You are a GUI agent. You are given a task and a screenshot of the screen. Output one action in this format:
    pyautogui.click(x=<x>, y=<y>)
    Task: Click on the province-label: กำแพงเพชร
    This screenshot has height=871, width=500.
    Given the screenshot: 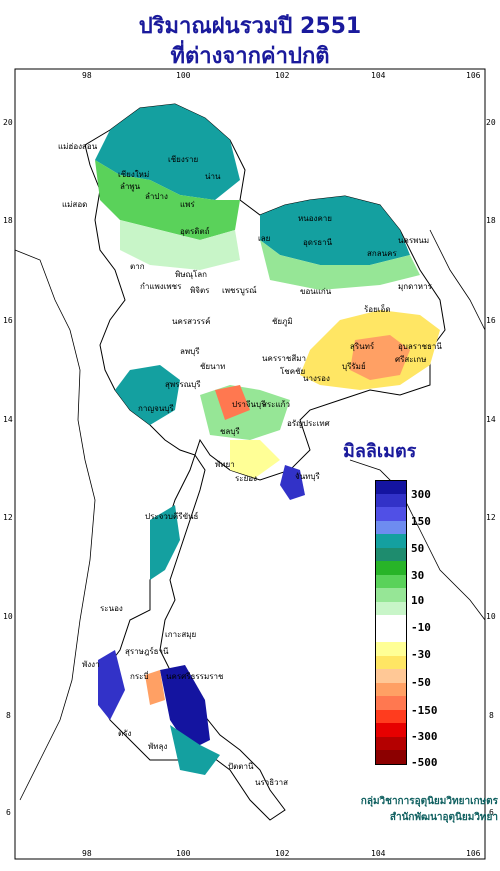 What is the action you would take?
    pyautogui.click(x=161, y=286)
    